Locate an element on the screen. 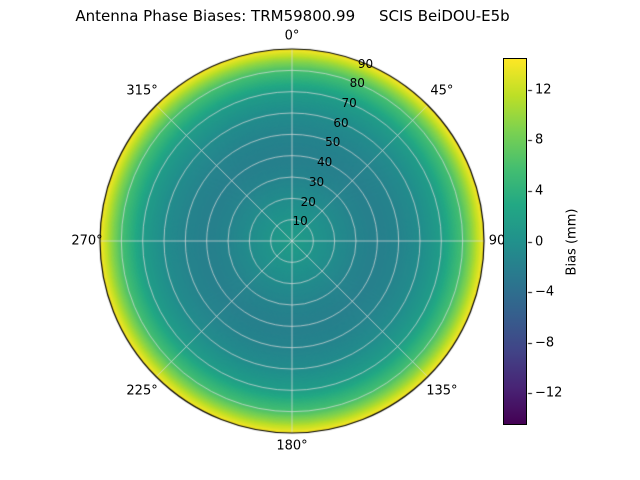 This screenshot has height=480, width=640. zenith-tick-label-90: 90 is located at coordinates (365, 63).